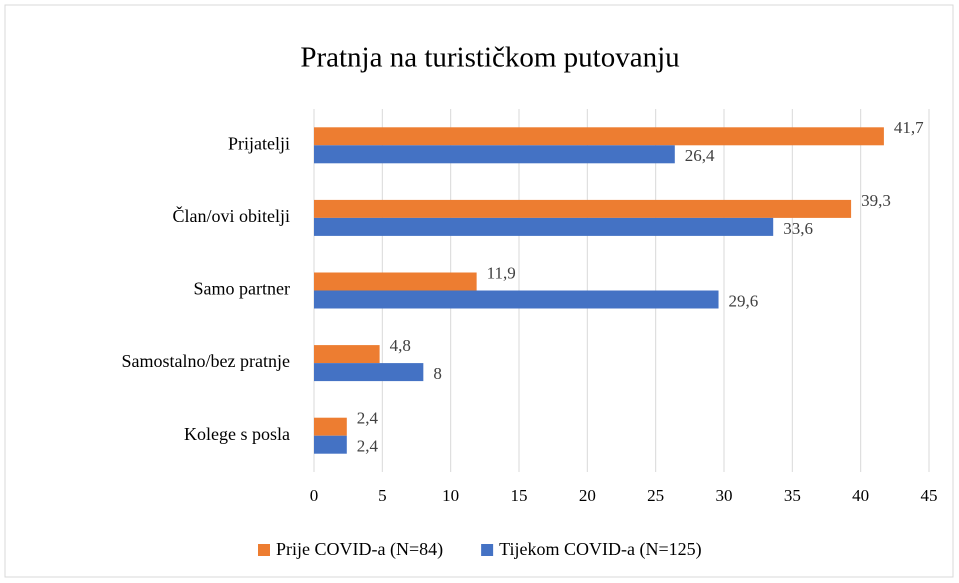  I want to click on y-tick-label: Prijatelji, so click(259, 143).